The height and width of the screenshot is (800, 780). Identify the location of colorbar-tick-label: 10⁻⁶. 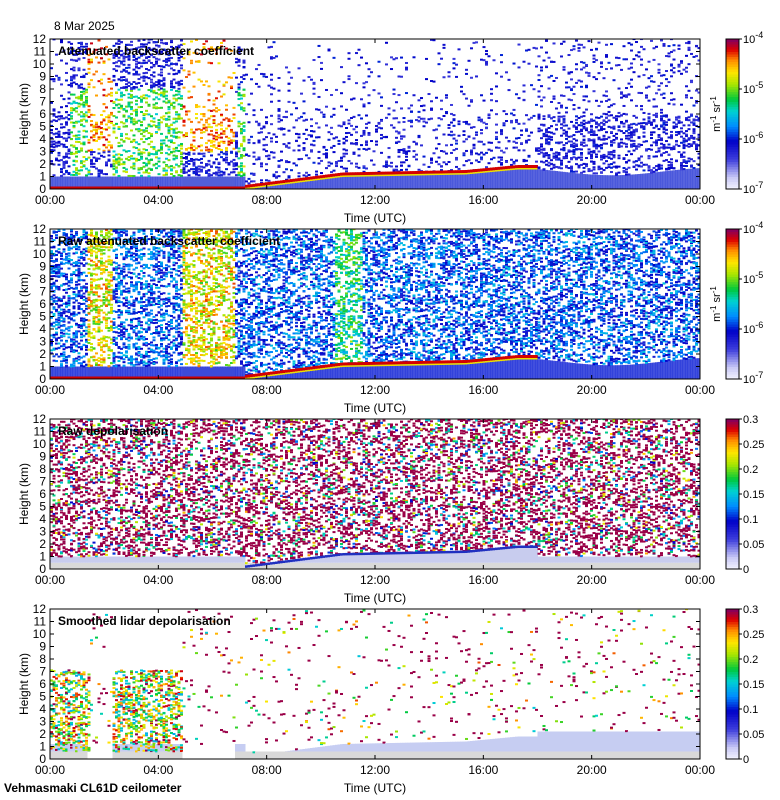
(753, 328).